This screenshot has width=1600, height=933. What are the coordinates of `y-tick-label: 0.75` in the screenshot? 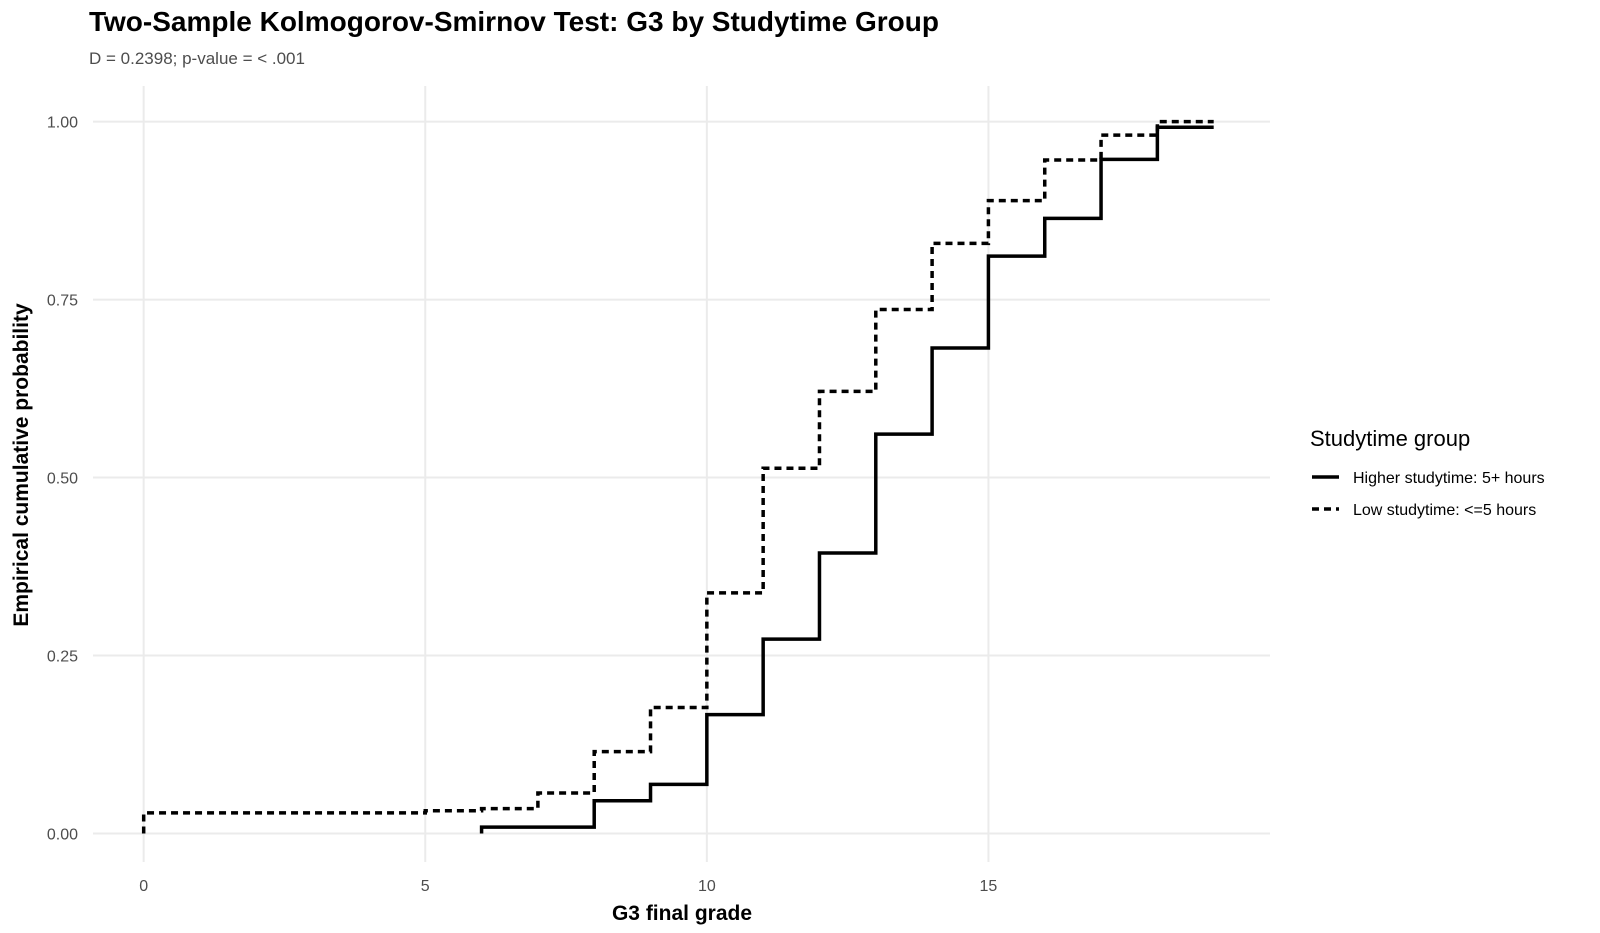 It's located at (62, 301).